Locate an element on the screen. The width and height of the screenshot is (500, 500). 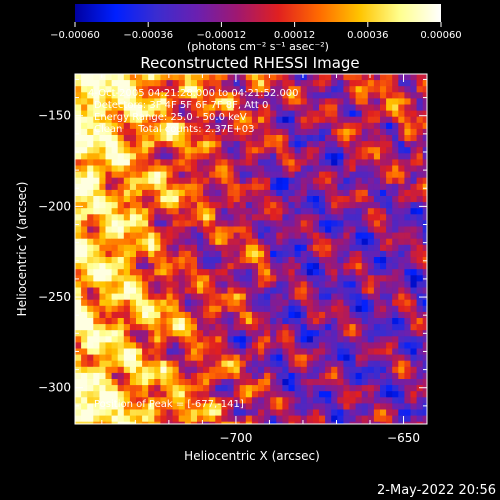
chart-title: Reconstructed RHESSI Image is located at coordinates (249, 63).